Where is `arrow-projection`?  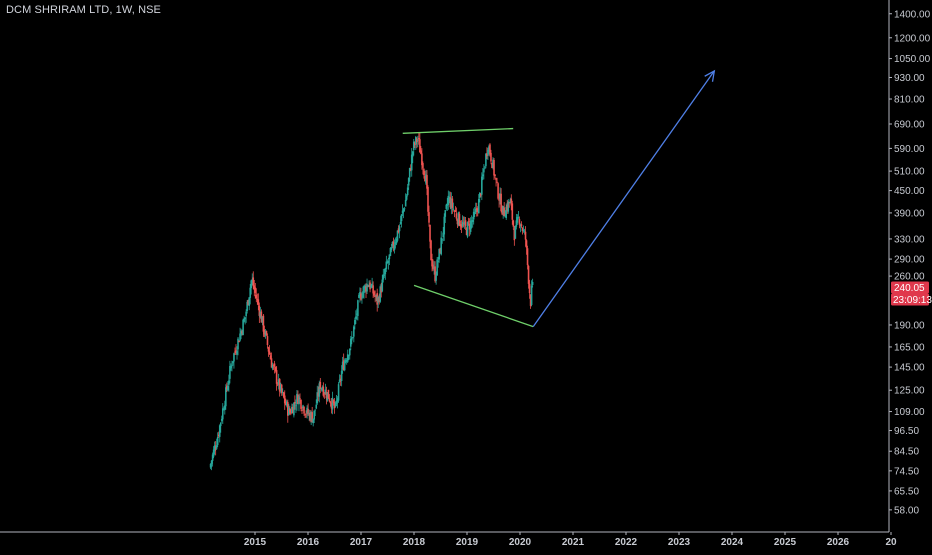
arrow-projection is located at coordinates (624, 198).